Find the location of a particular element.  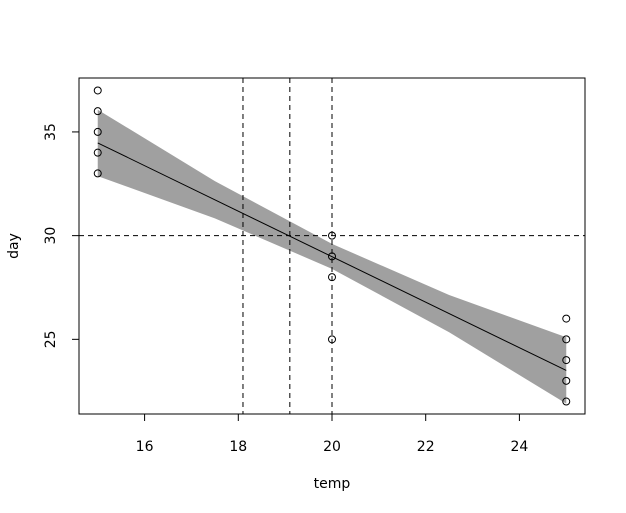

y-tick-label: 30 is located at coordinates (51, 236).